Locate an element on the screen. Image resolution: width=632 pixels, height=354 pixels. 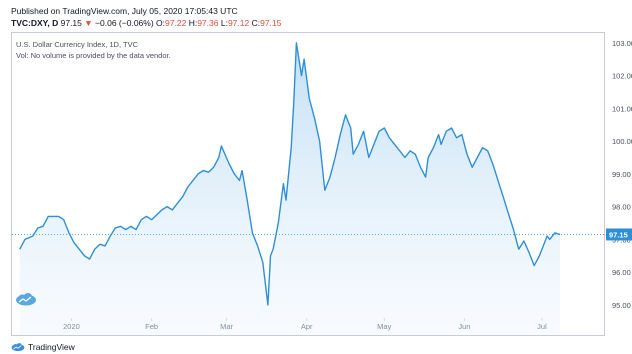
tradingview-footer: TradingView is located at coordinates (43, 347).